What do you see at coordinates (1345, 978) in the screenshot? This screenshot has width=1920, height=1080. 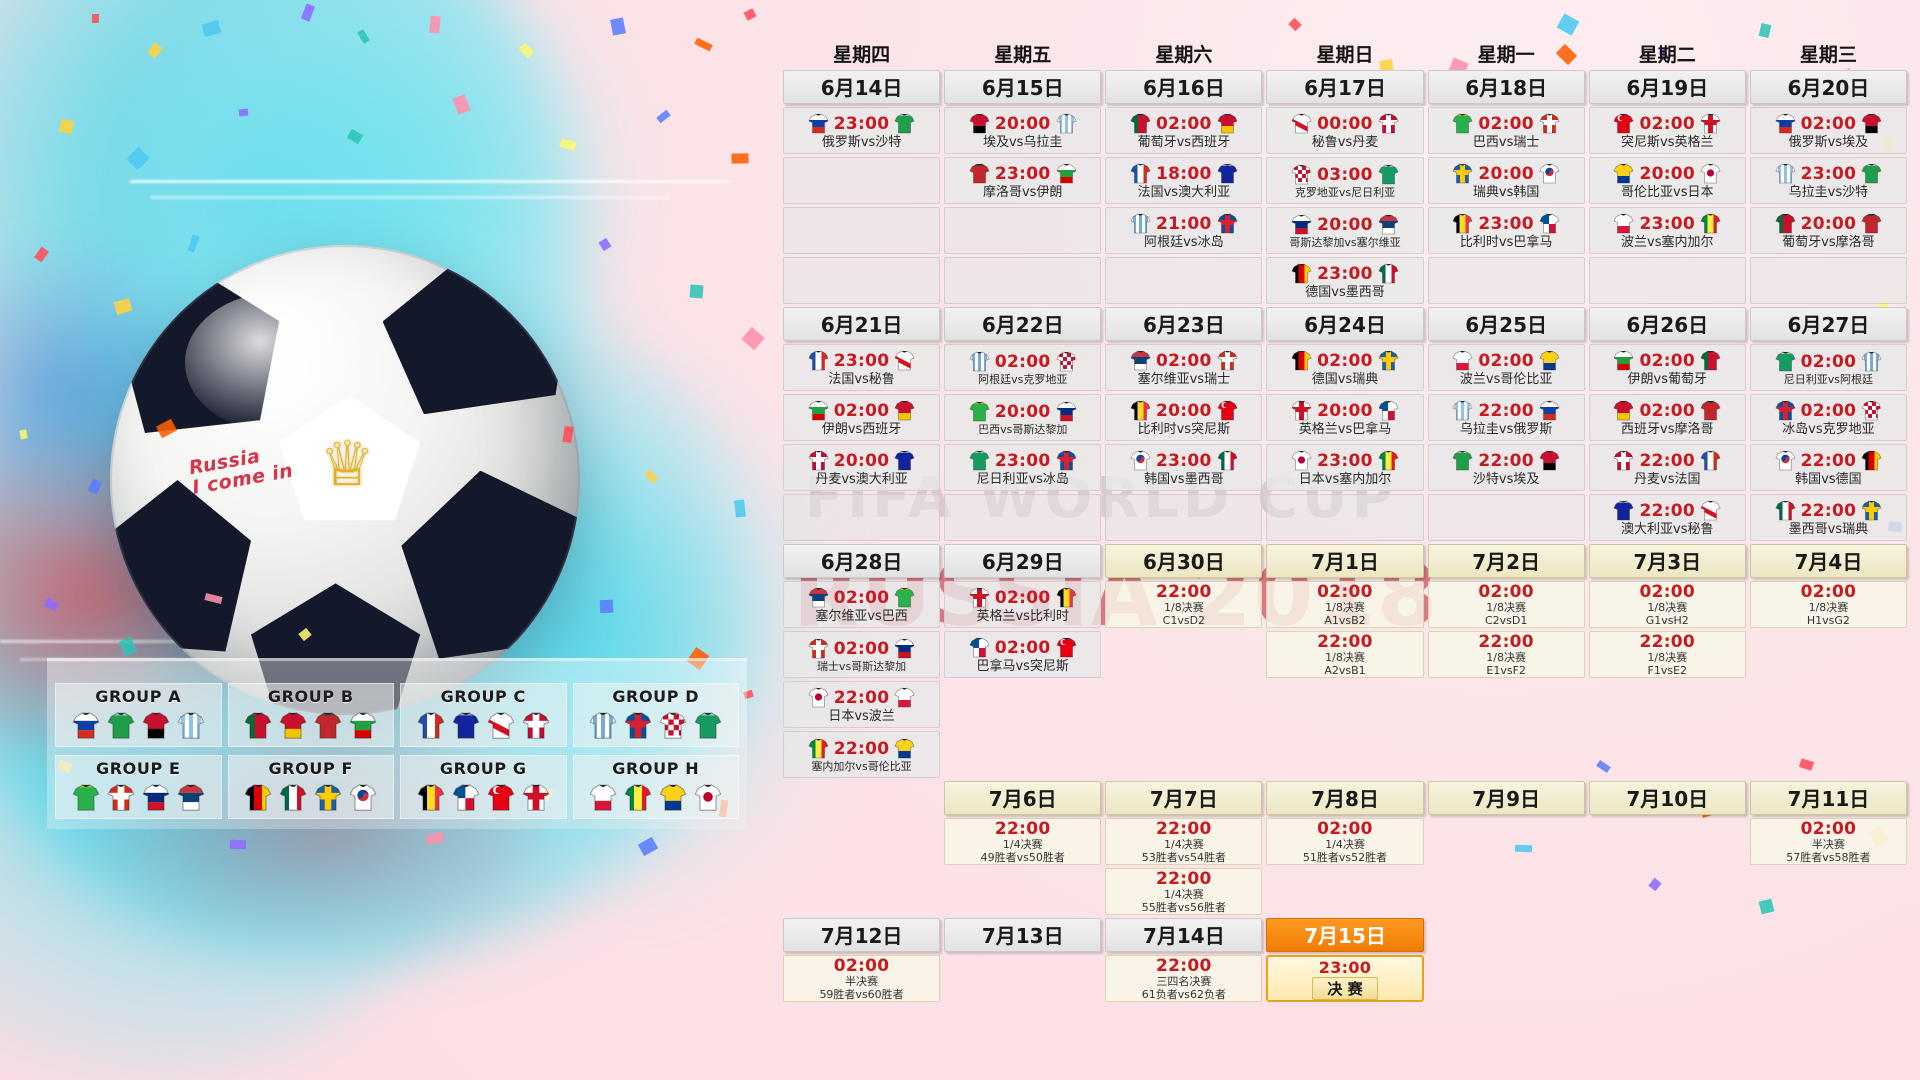 I see `final-match-card: 23:00 决 赛` at bounding box center [1345, 978].